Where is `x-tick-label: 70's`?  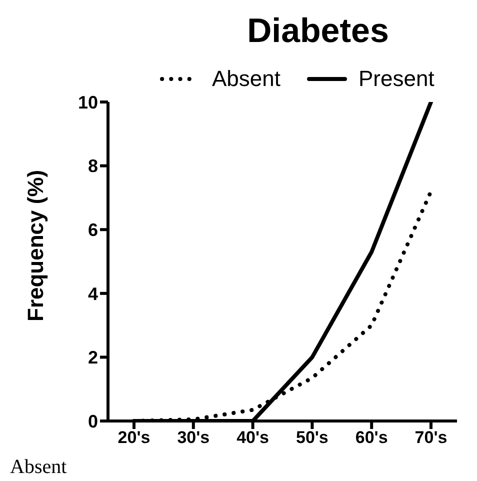
x-tick-label: 70's is located at coordinates (431, 438).